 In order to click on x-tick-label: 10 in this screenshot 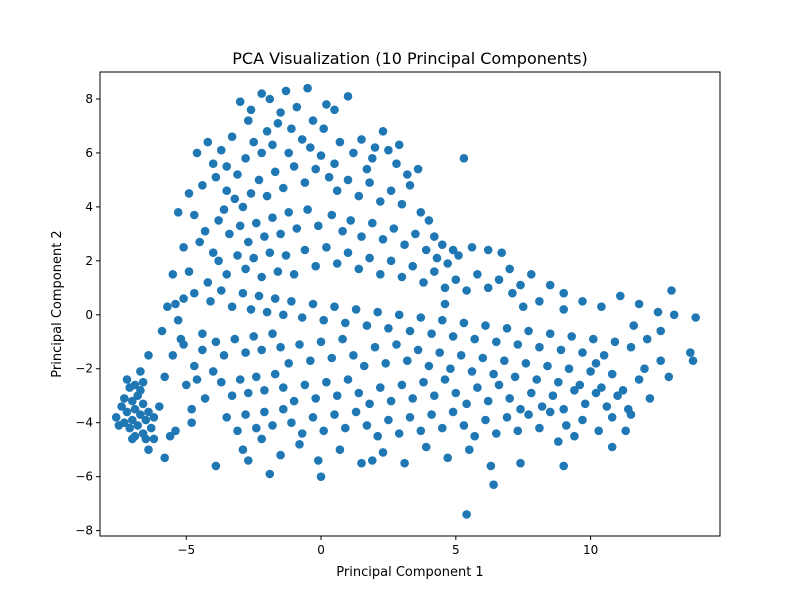, I will do `click(590, 550)`.